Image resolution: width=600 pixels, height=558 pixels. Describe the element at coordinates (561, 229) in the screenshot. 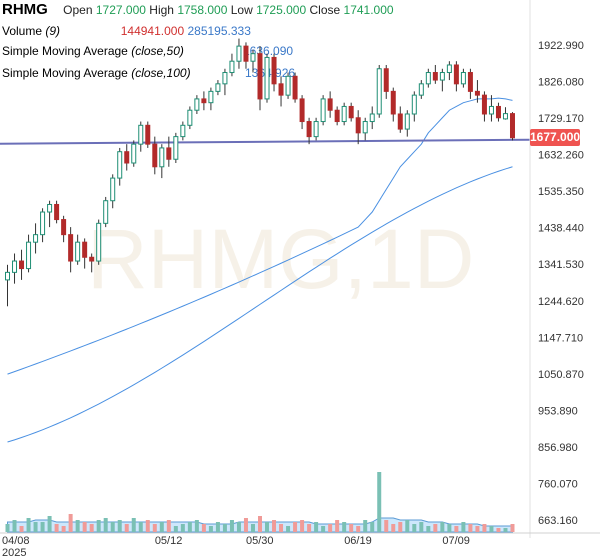

I see `price-tick-label: 1438.440` at that location.